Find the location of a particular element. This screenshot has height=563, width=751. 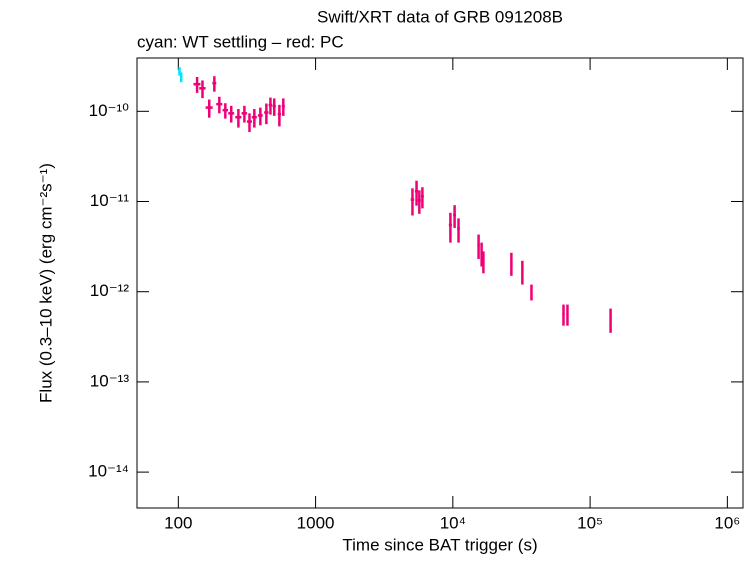

x-tick-label: 10⁵ is located at coordinates (590, 522).